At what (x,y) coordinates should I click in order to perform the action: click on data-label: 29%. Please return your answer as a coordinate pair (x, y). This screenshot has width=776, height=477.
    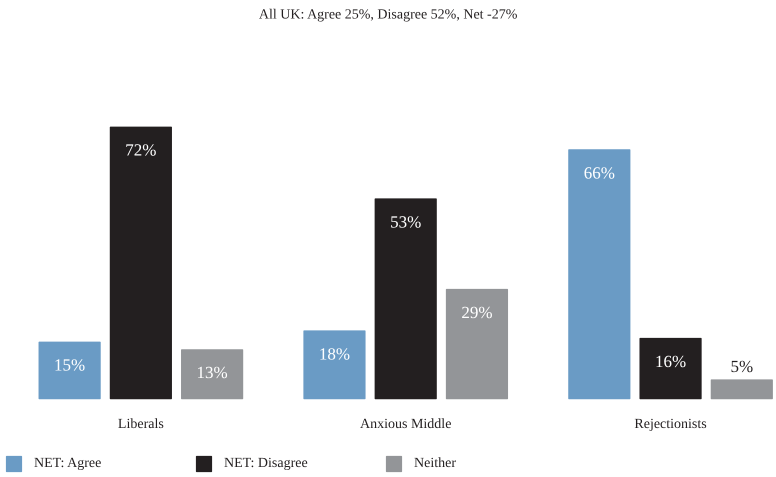
    Looking at the image, I should click on (477, 312).